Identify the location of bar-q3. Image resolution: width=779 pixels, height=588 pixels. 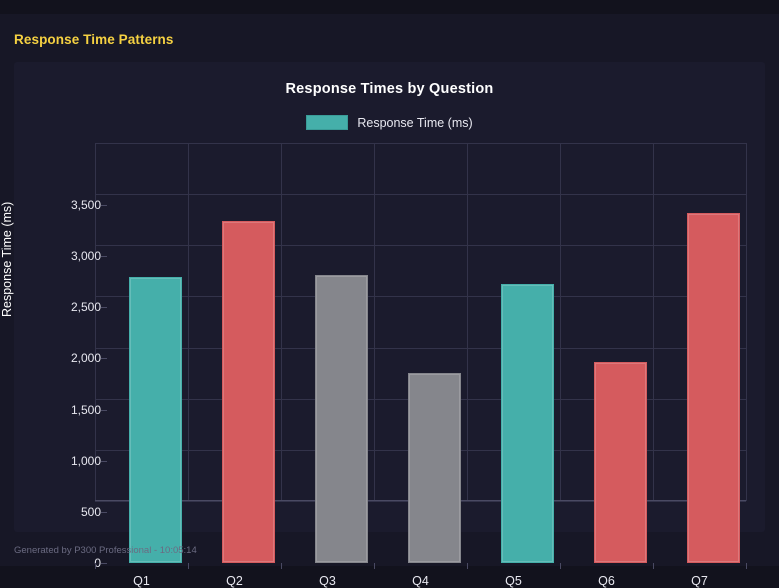
(341, 418).